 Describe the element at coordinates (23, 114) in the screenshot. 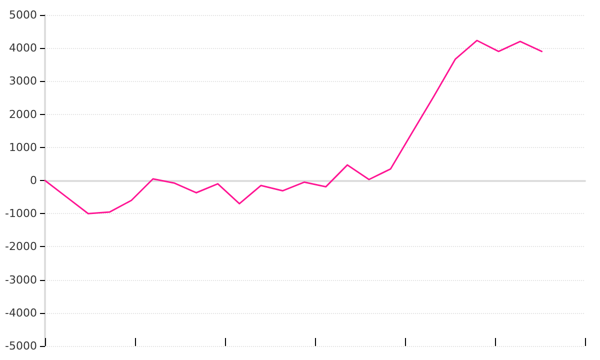

I see `y-tick-label: 2000` at that location.